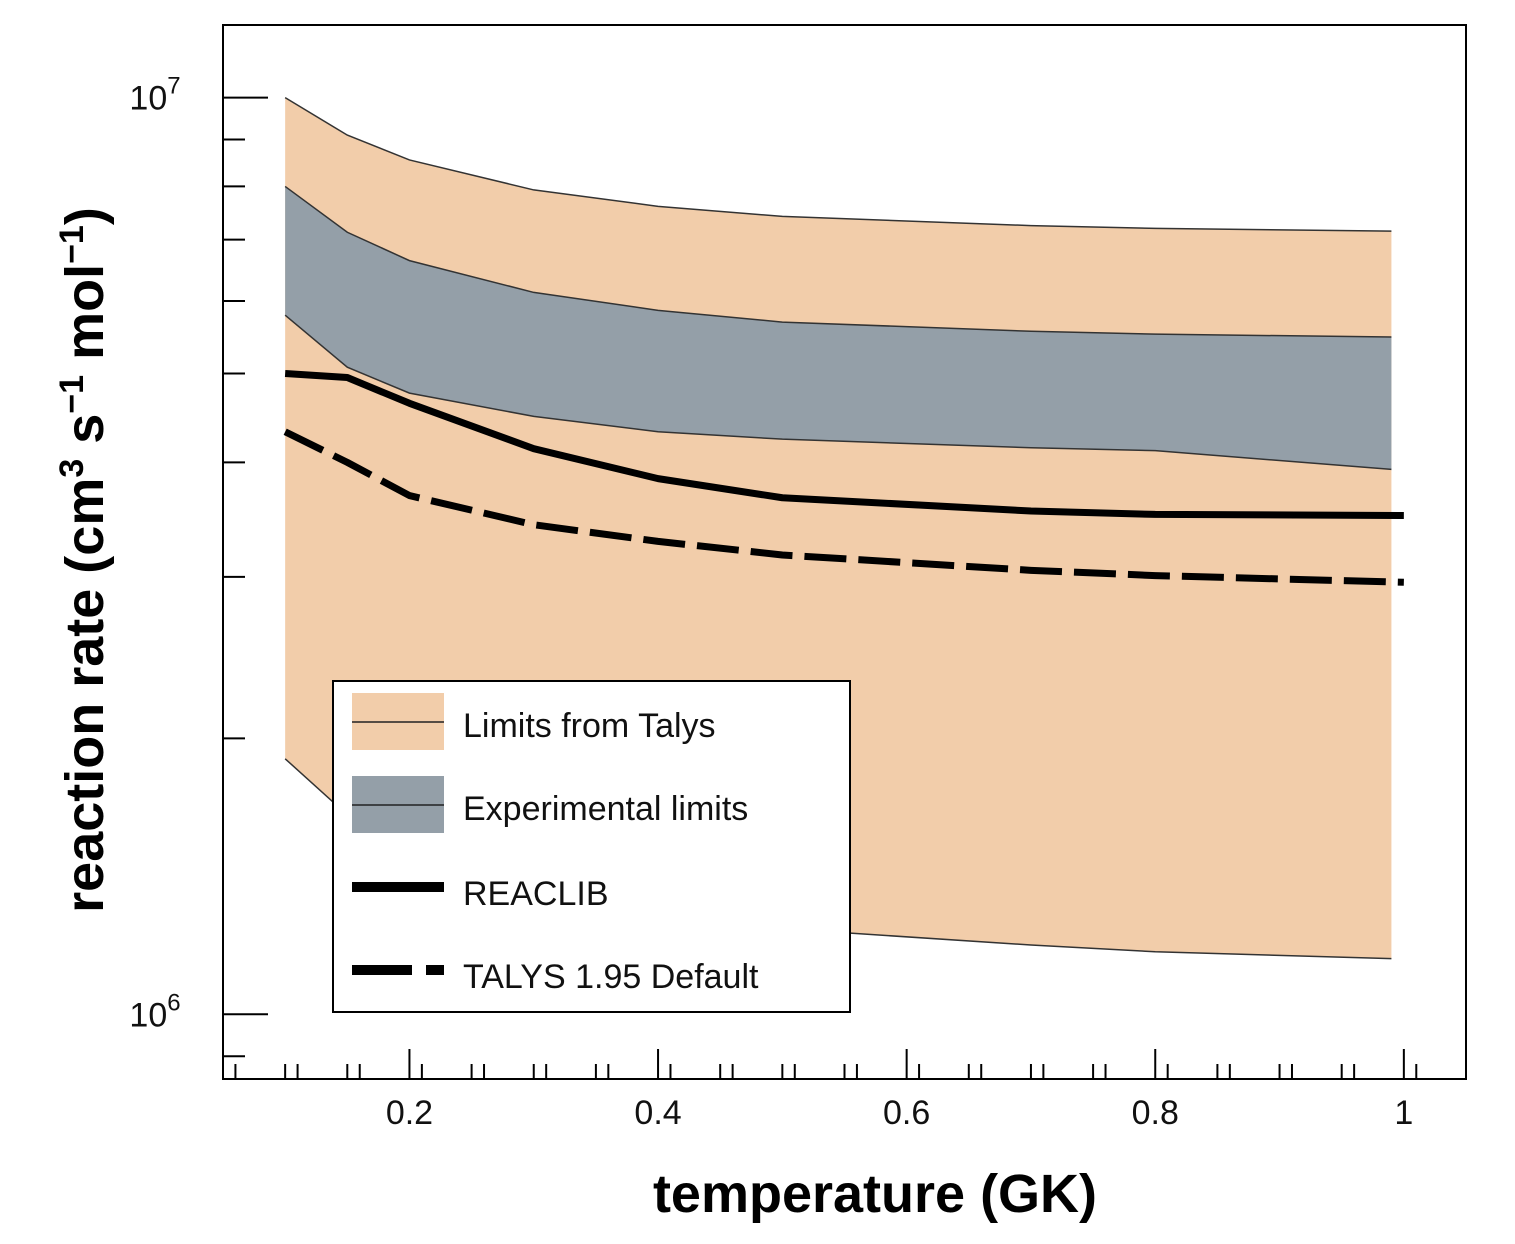  I want to click on line-talys-1-95-default, so click(843, 507).